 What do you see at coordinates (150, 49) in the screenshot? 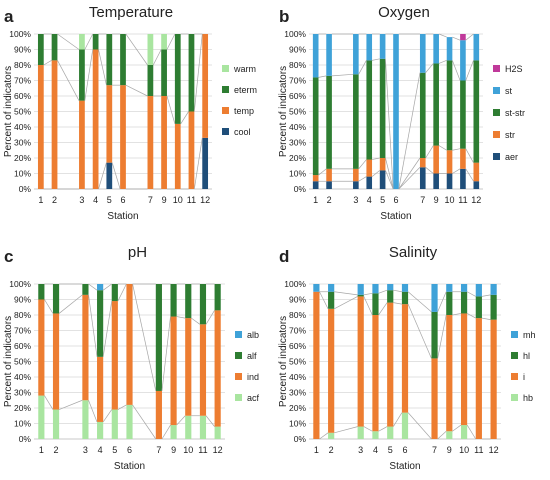
I see `bar-warm` at bounding box center [150, 49].